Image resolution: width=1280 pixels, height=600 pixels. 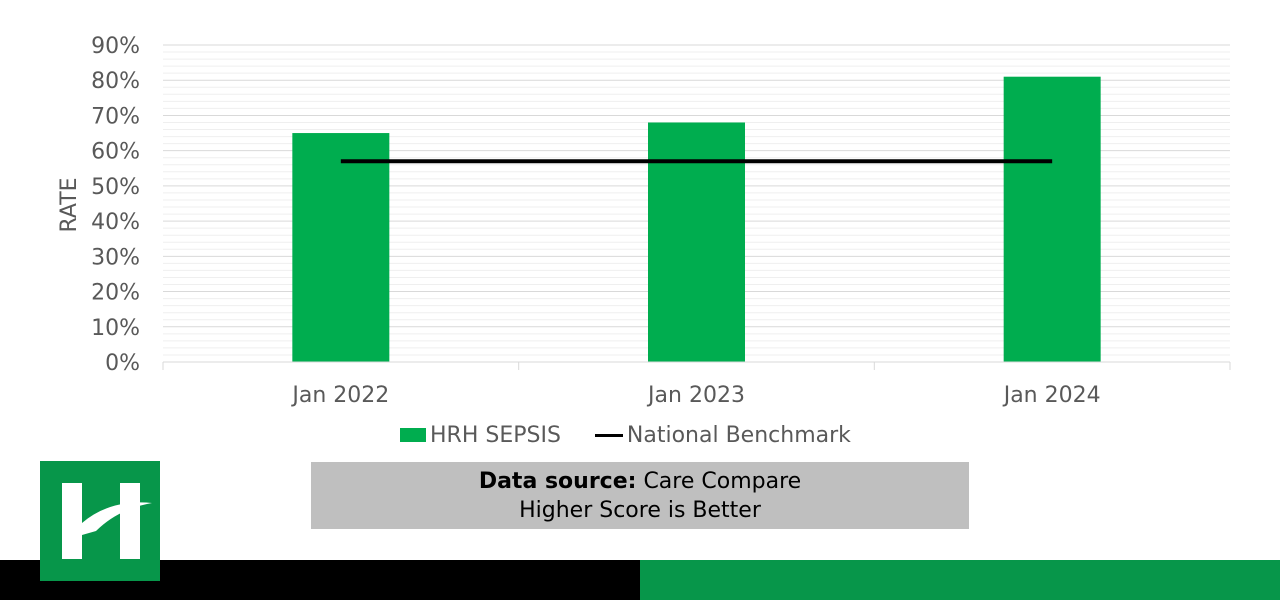 What do you see at coordinates (738, 435) in the screenshot?
I see `legend-line-label: National Benchmark` at bounding box center [738, 435].